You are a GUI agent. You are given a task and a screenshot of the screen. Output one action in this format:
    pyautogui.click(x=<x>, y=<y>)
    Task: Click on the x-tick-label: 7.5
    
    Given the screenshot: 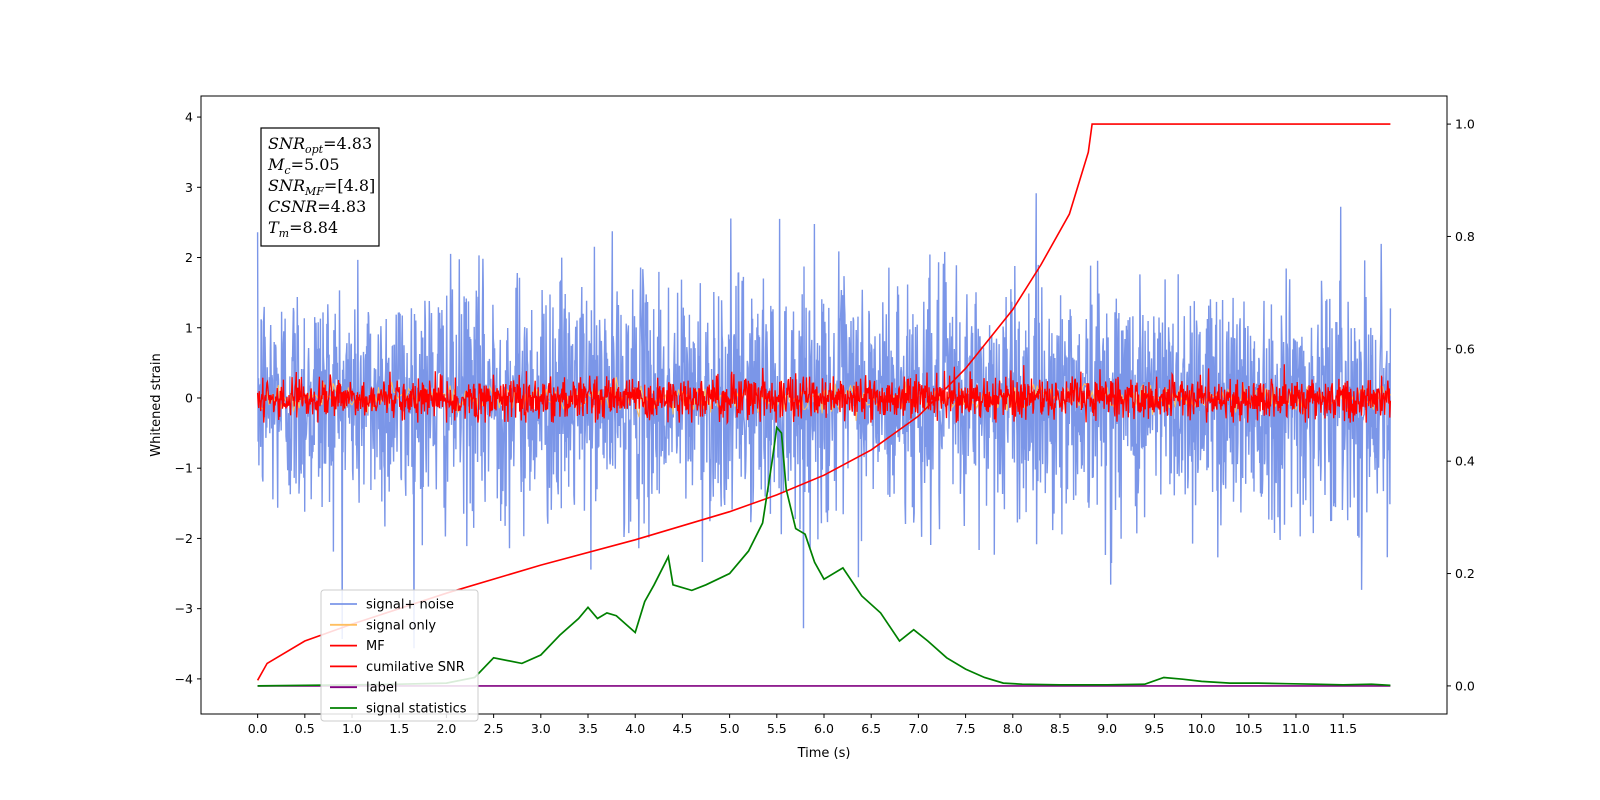 What is the action you would take?
    pyautogui.click(x=966, y=728)
    